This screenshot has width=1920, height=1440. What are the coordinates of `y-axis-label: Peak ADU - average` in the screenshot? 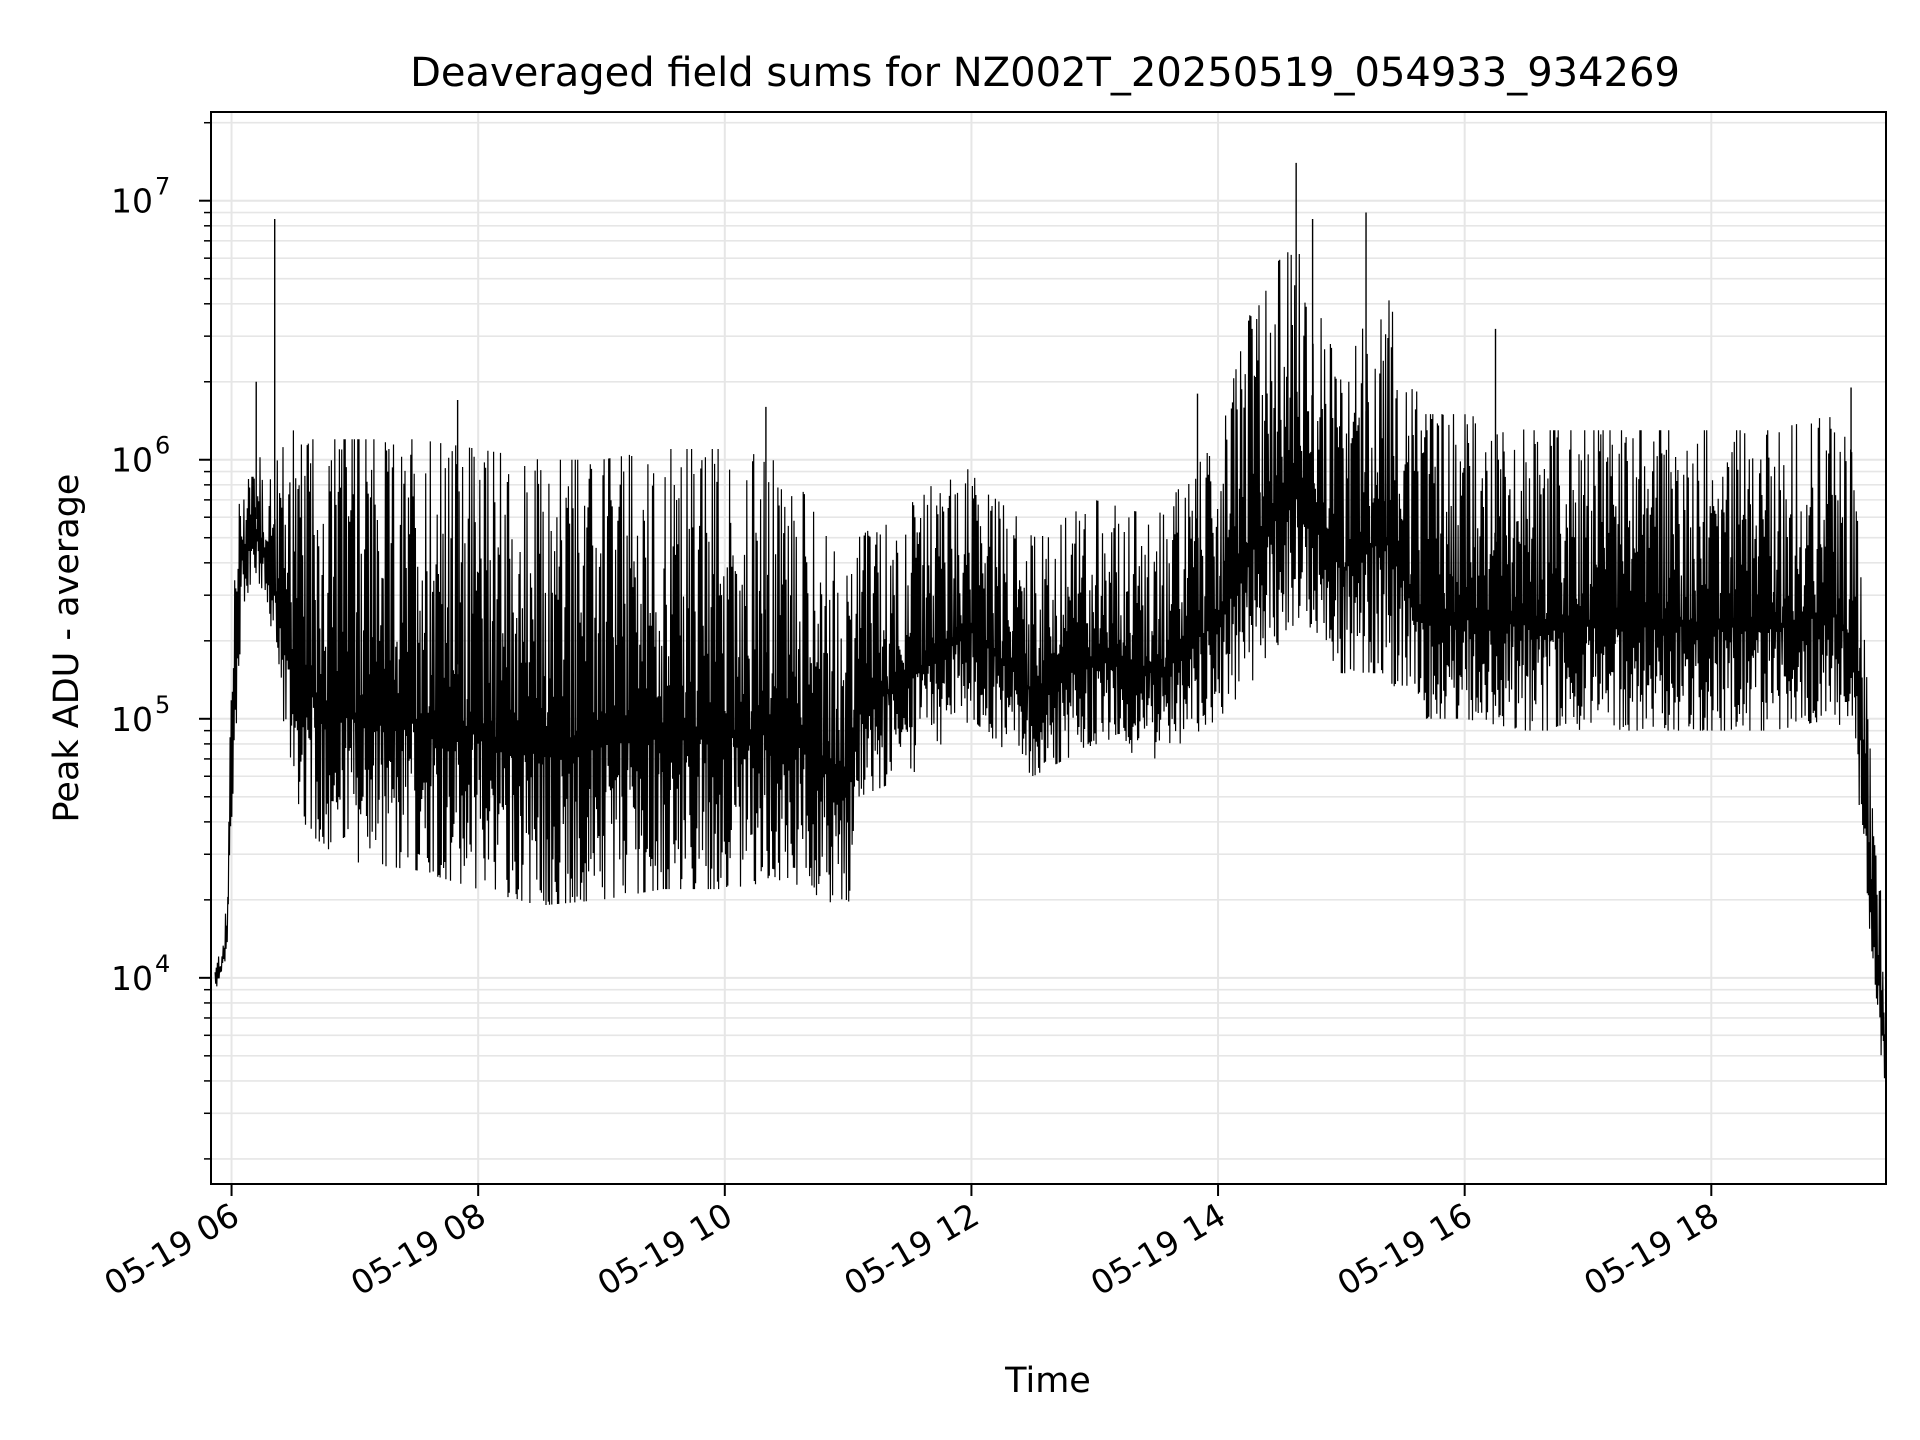 It's located at (67, 648).